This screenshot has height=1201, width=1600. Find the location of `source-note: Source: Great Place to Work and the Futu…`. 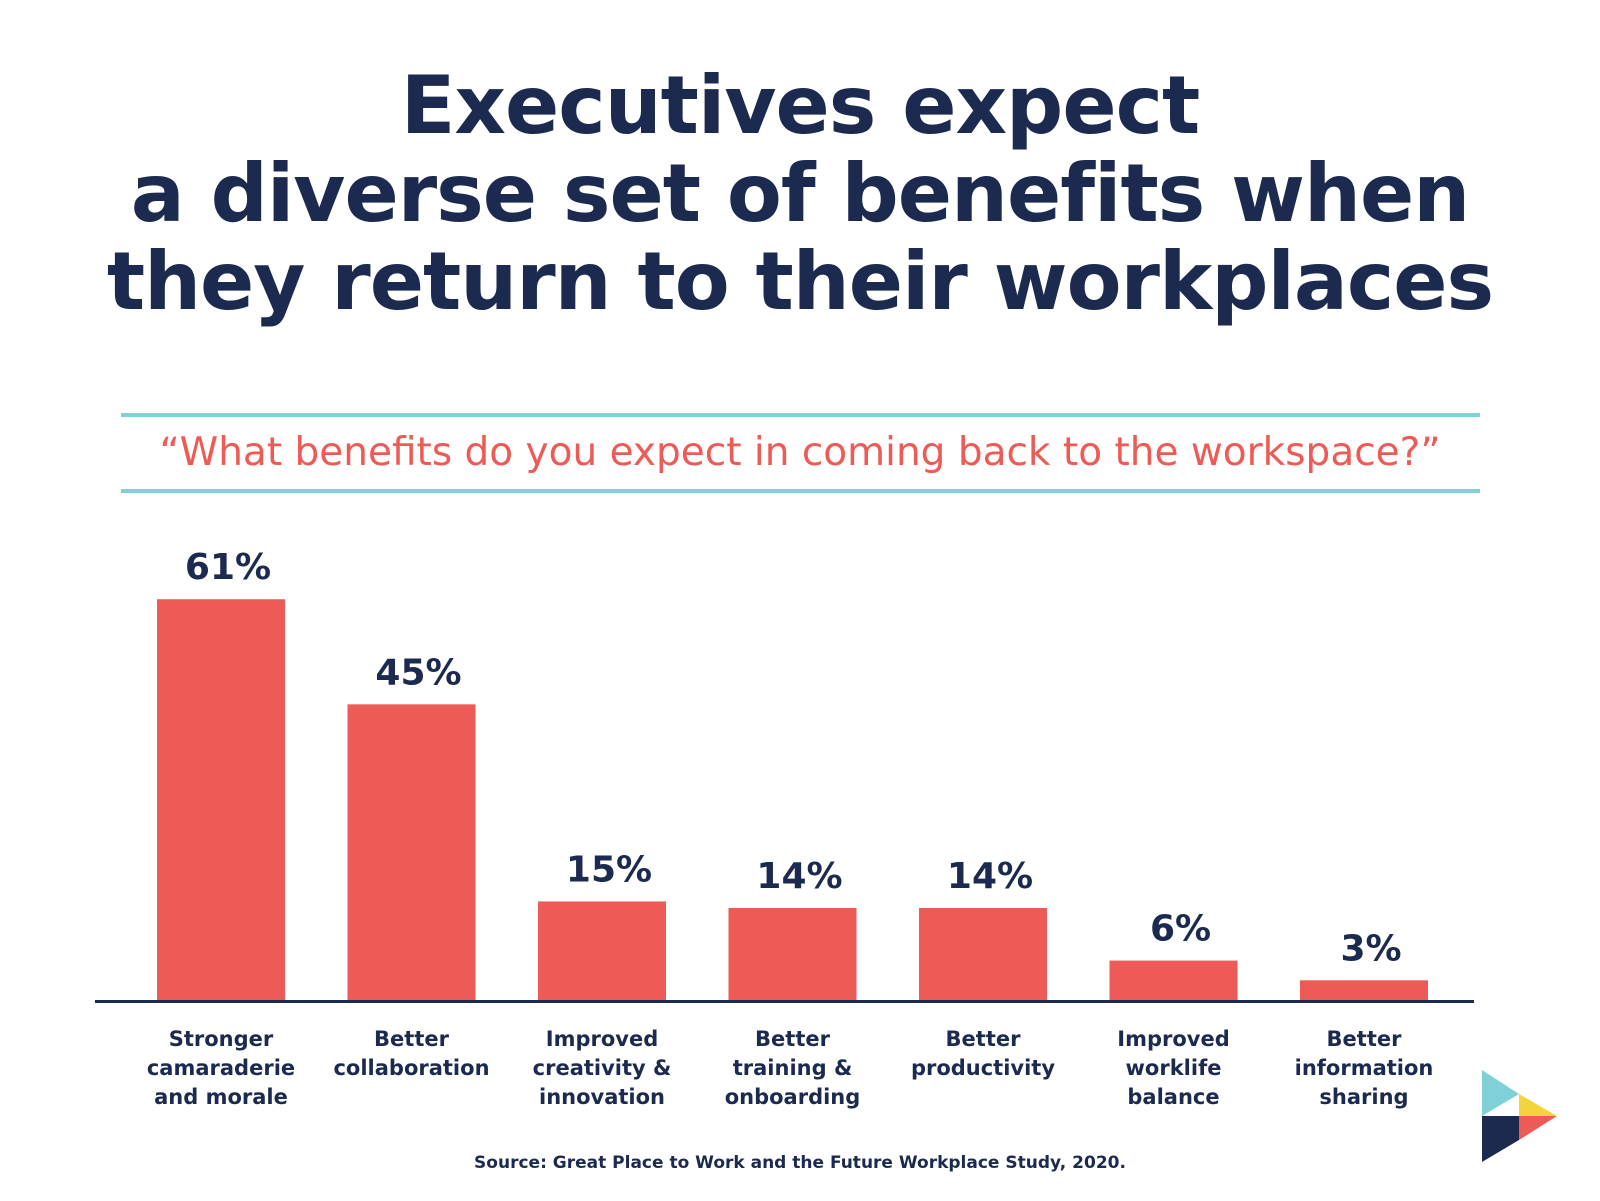

source-note: Source: Great Place to Work and the Futu… is located at coordinates (800, 1163).